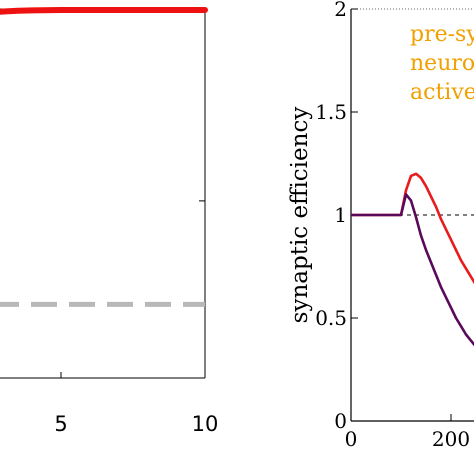 Image resolution: width=474 pixels, height=474 pixels. I want to click on left-series-red-line, so click(104, 10).